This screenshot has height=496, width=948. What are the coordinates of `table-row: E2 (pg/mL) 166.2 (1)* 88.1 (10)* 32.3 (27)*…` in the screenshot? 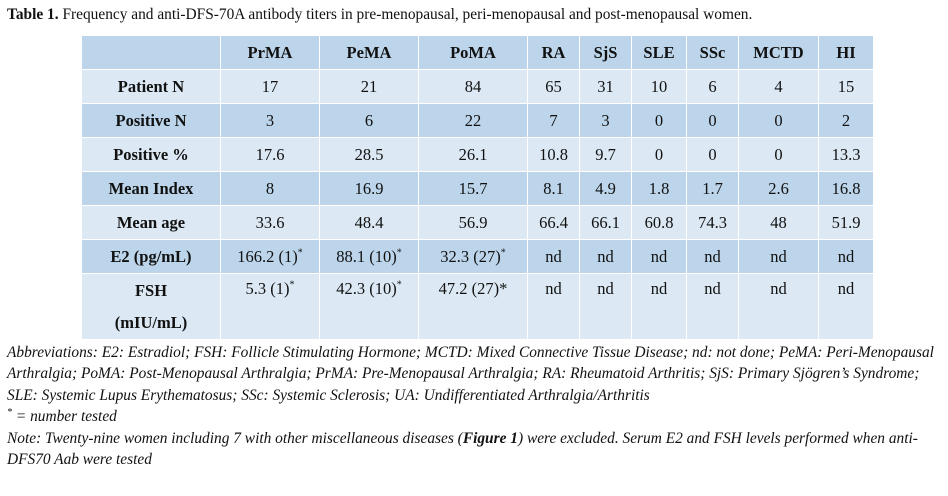 It's located at (477, 256).